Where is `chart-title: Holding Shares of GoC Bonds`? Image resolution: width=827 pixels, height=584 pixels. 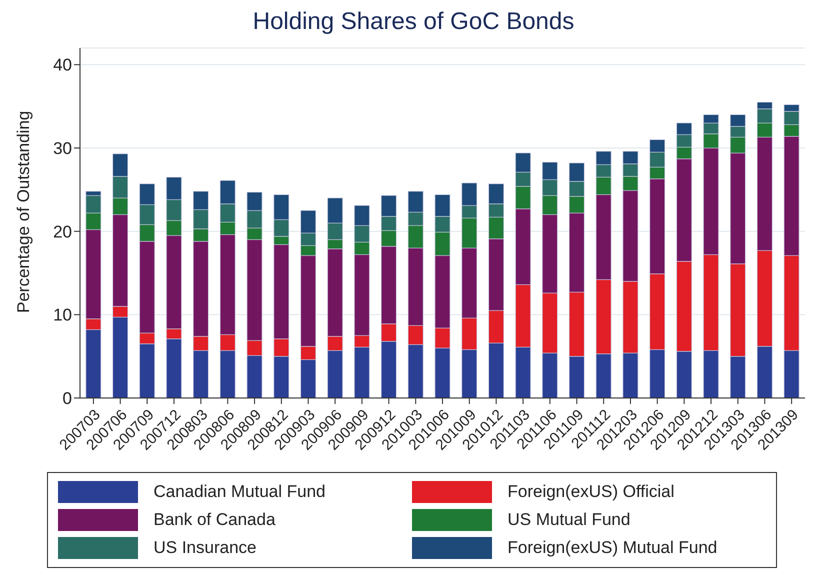
chart-title: Holding Shares of GoC Bonds is located at coordinates (414, 22).